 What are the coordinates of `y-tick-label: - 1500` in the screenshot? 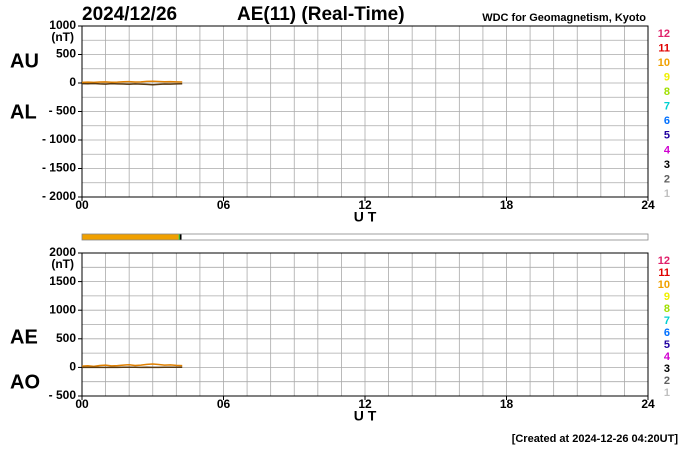 It's located at (59, 168).